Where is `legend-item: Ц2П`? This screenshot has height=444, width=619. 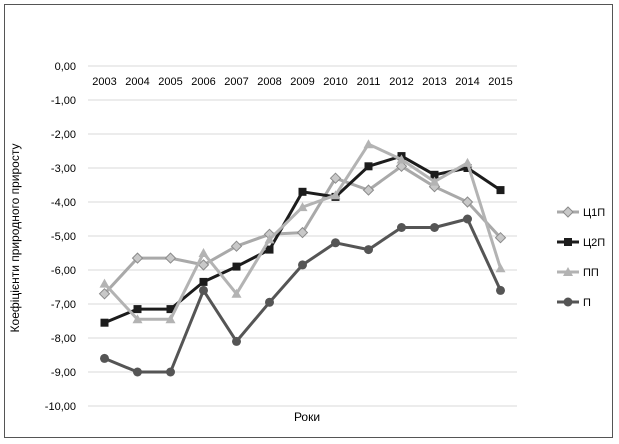 legend-item: Ц2П is located at coordinates (581, 243).